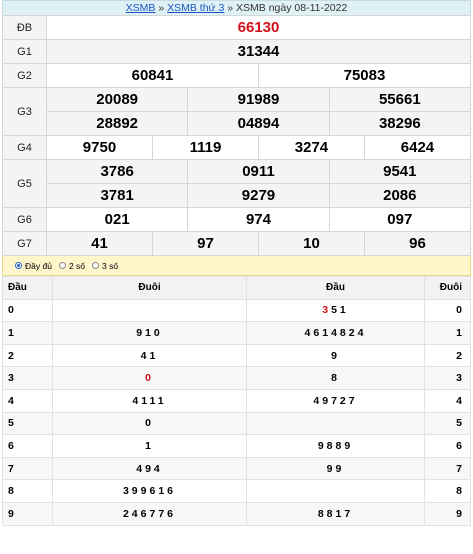 Image resolution: width=473 pixels, height=554 pixels. I want to click on loto-tails, so click(149, 310).